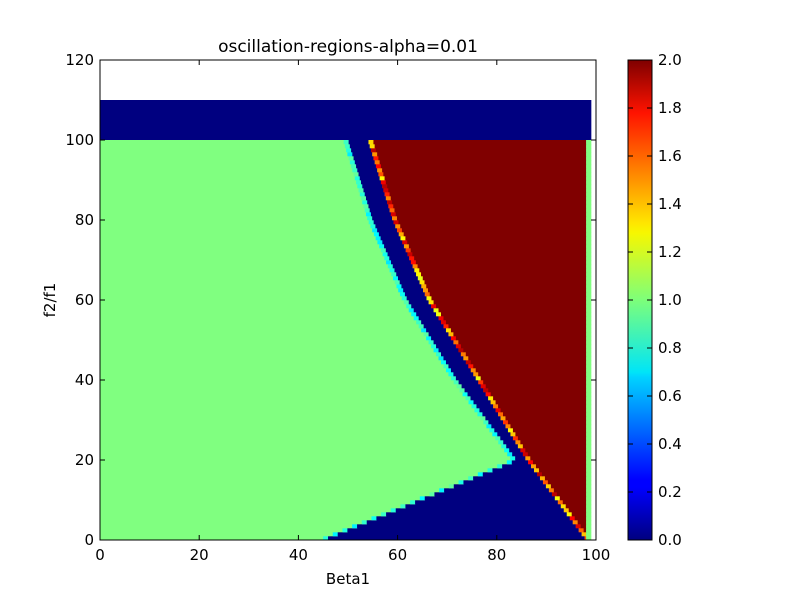 Image resolution: width=800 pixels, height=600 pixels. Describe the element at coordinates (670, 348) in the screenshot. I see `colorbar-tick-label: 0.8` at that location.